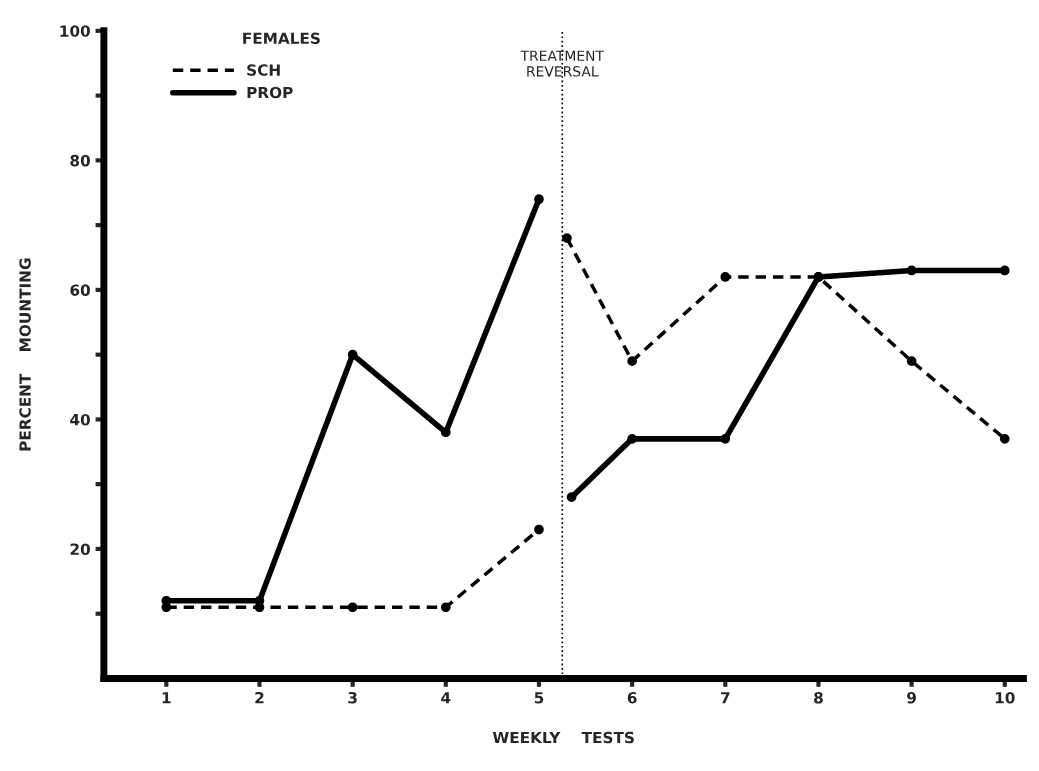 The width and height of the screenshot is (1039, 771). What do you see at coordinates (263, 70) in the screenshot?
I see `legend-label: SCH` at bounding box center [263, 70].